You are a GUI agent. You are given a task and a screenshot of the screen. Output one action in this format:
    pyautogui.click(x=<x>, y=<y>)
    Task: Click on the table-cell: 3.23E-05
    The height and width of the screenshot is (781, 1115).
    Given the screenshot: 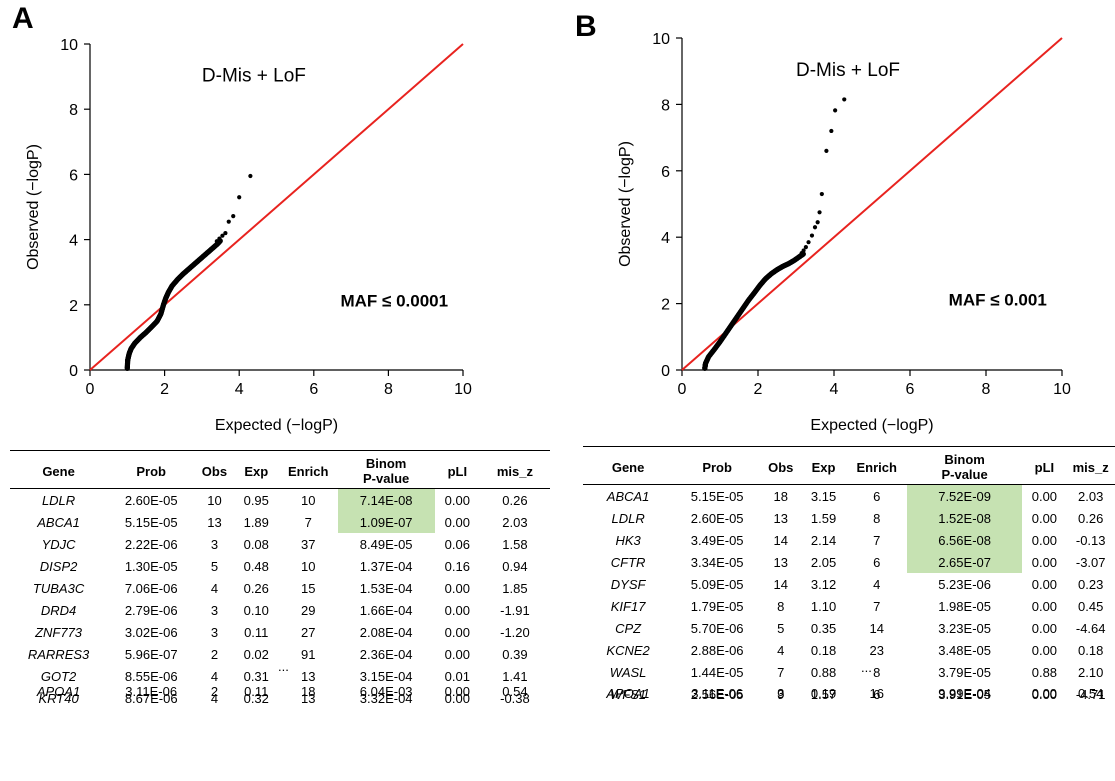 What is the action you would take?
    pyautogui.click(x=964, y=628)
    